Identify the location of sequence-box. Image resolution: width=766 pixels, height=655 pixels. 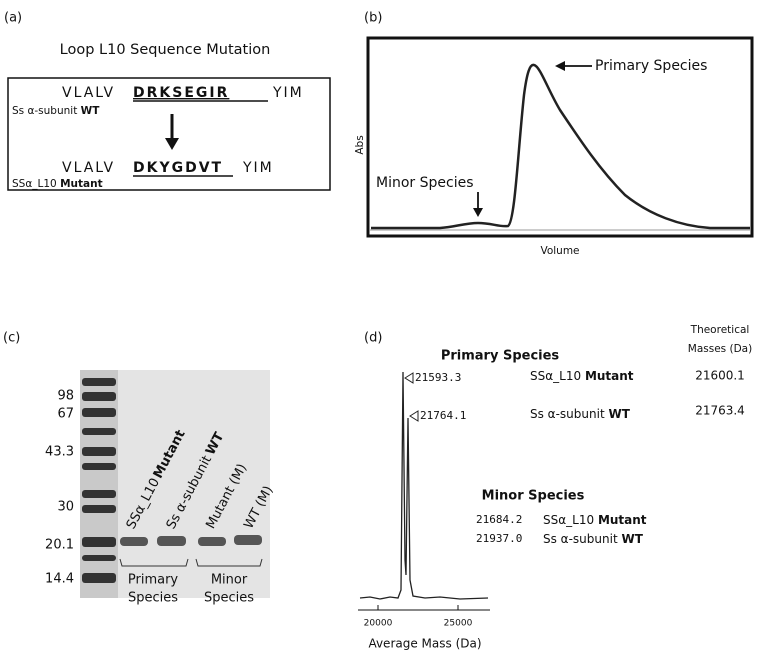
(169, 134).